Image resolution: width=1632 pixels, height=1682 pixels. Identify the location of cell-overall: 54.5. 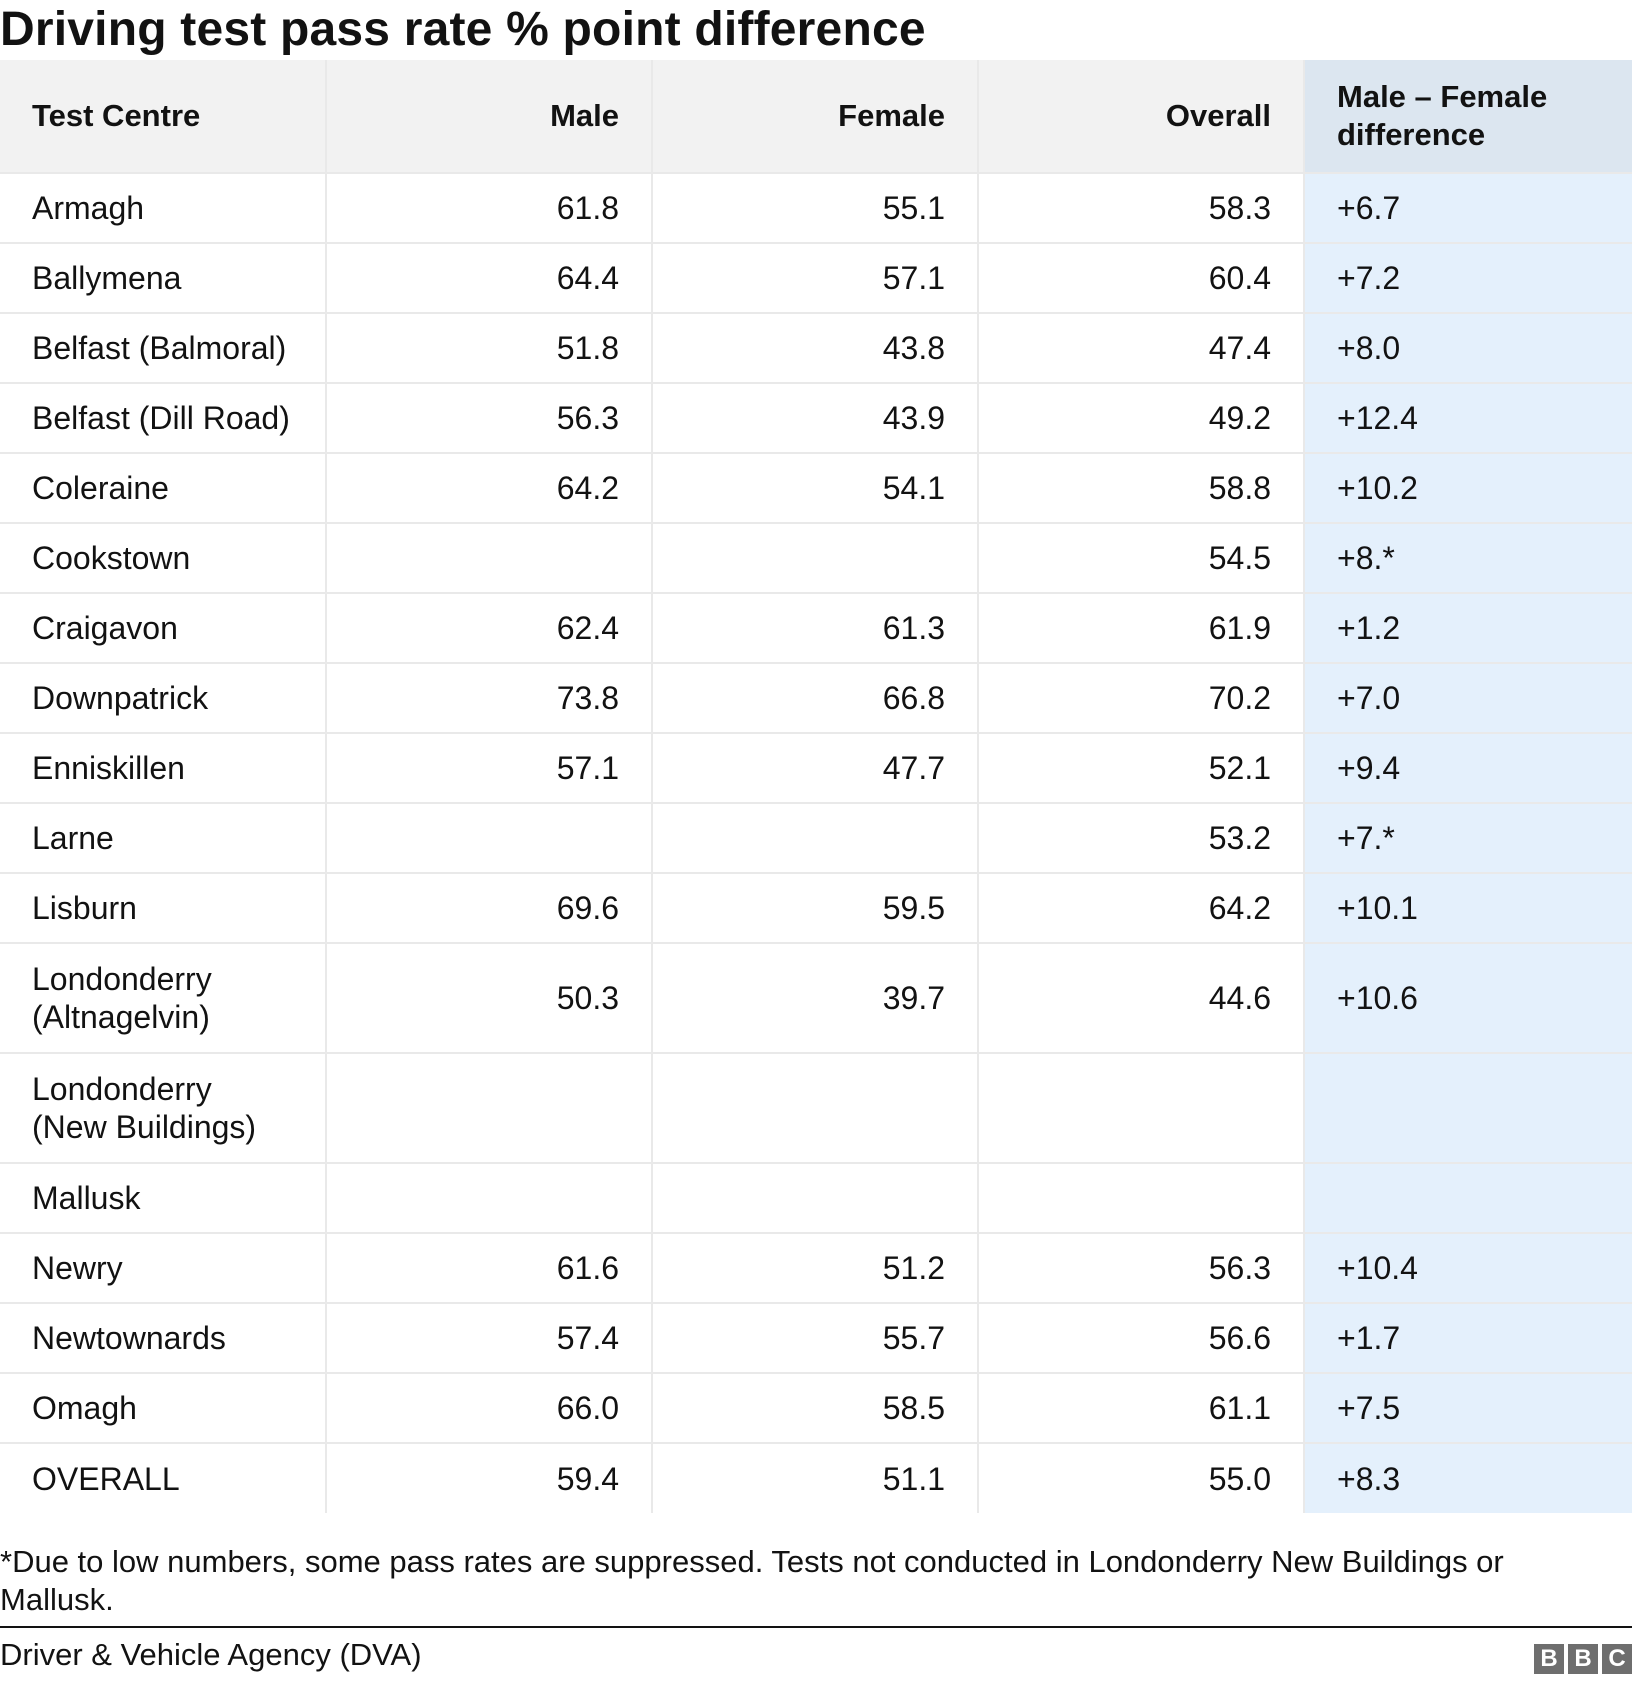
(1140, 557).